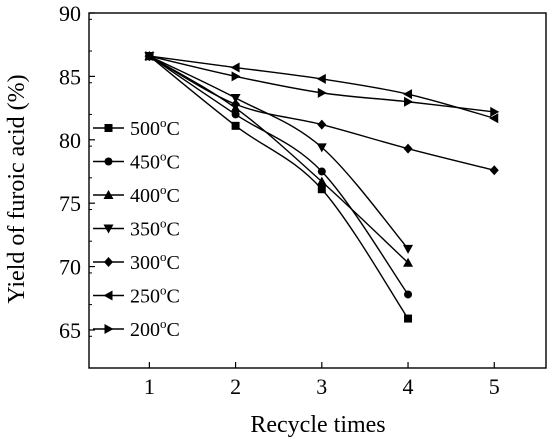  I want to click on legend-label: 250oC, so click(155, 295).